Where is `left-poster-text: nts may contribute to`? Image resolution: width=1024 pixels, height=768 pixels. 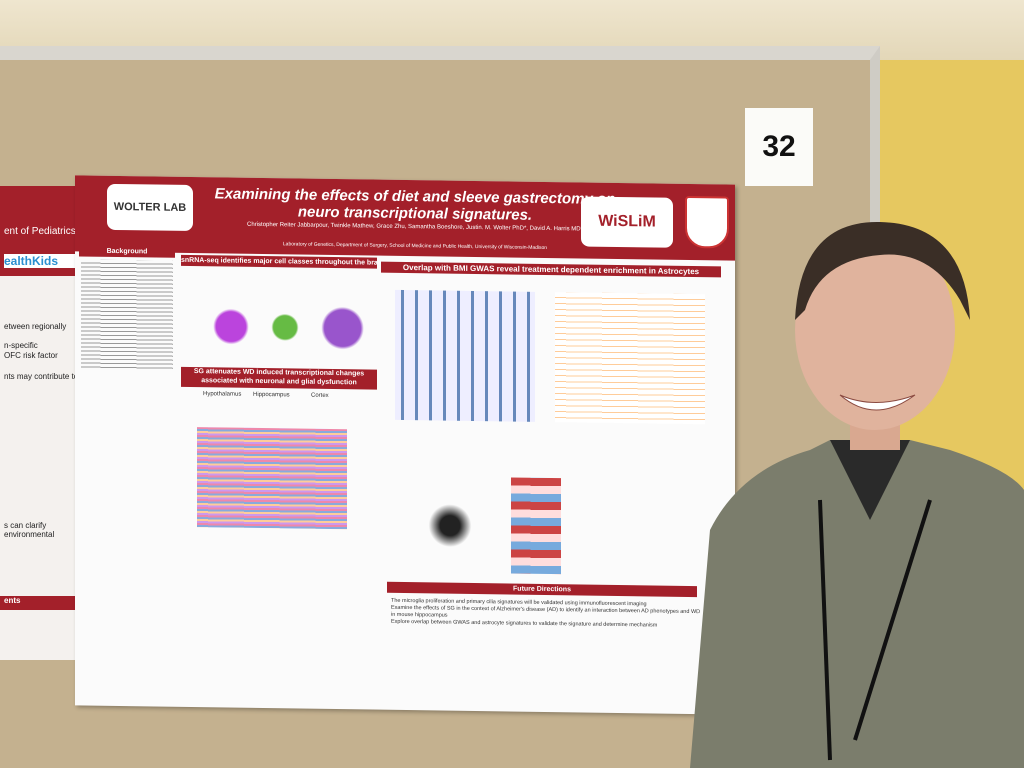 left-poster-text: nts may contribute to is located at coordinates (41, 376).